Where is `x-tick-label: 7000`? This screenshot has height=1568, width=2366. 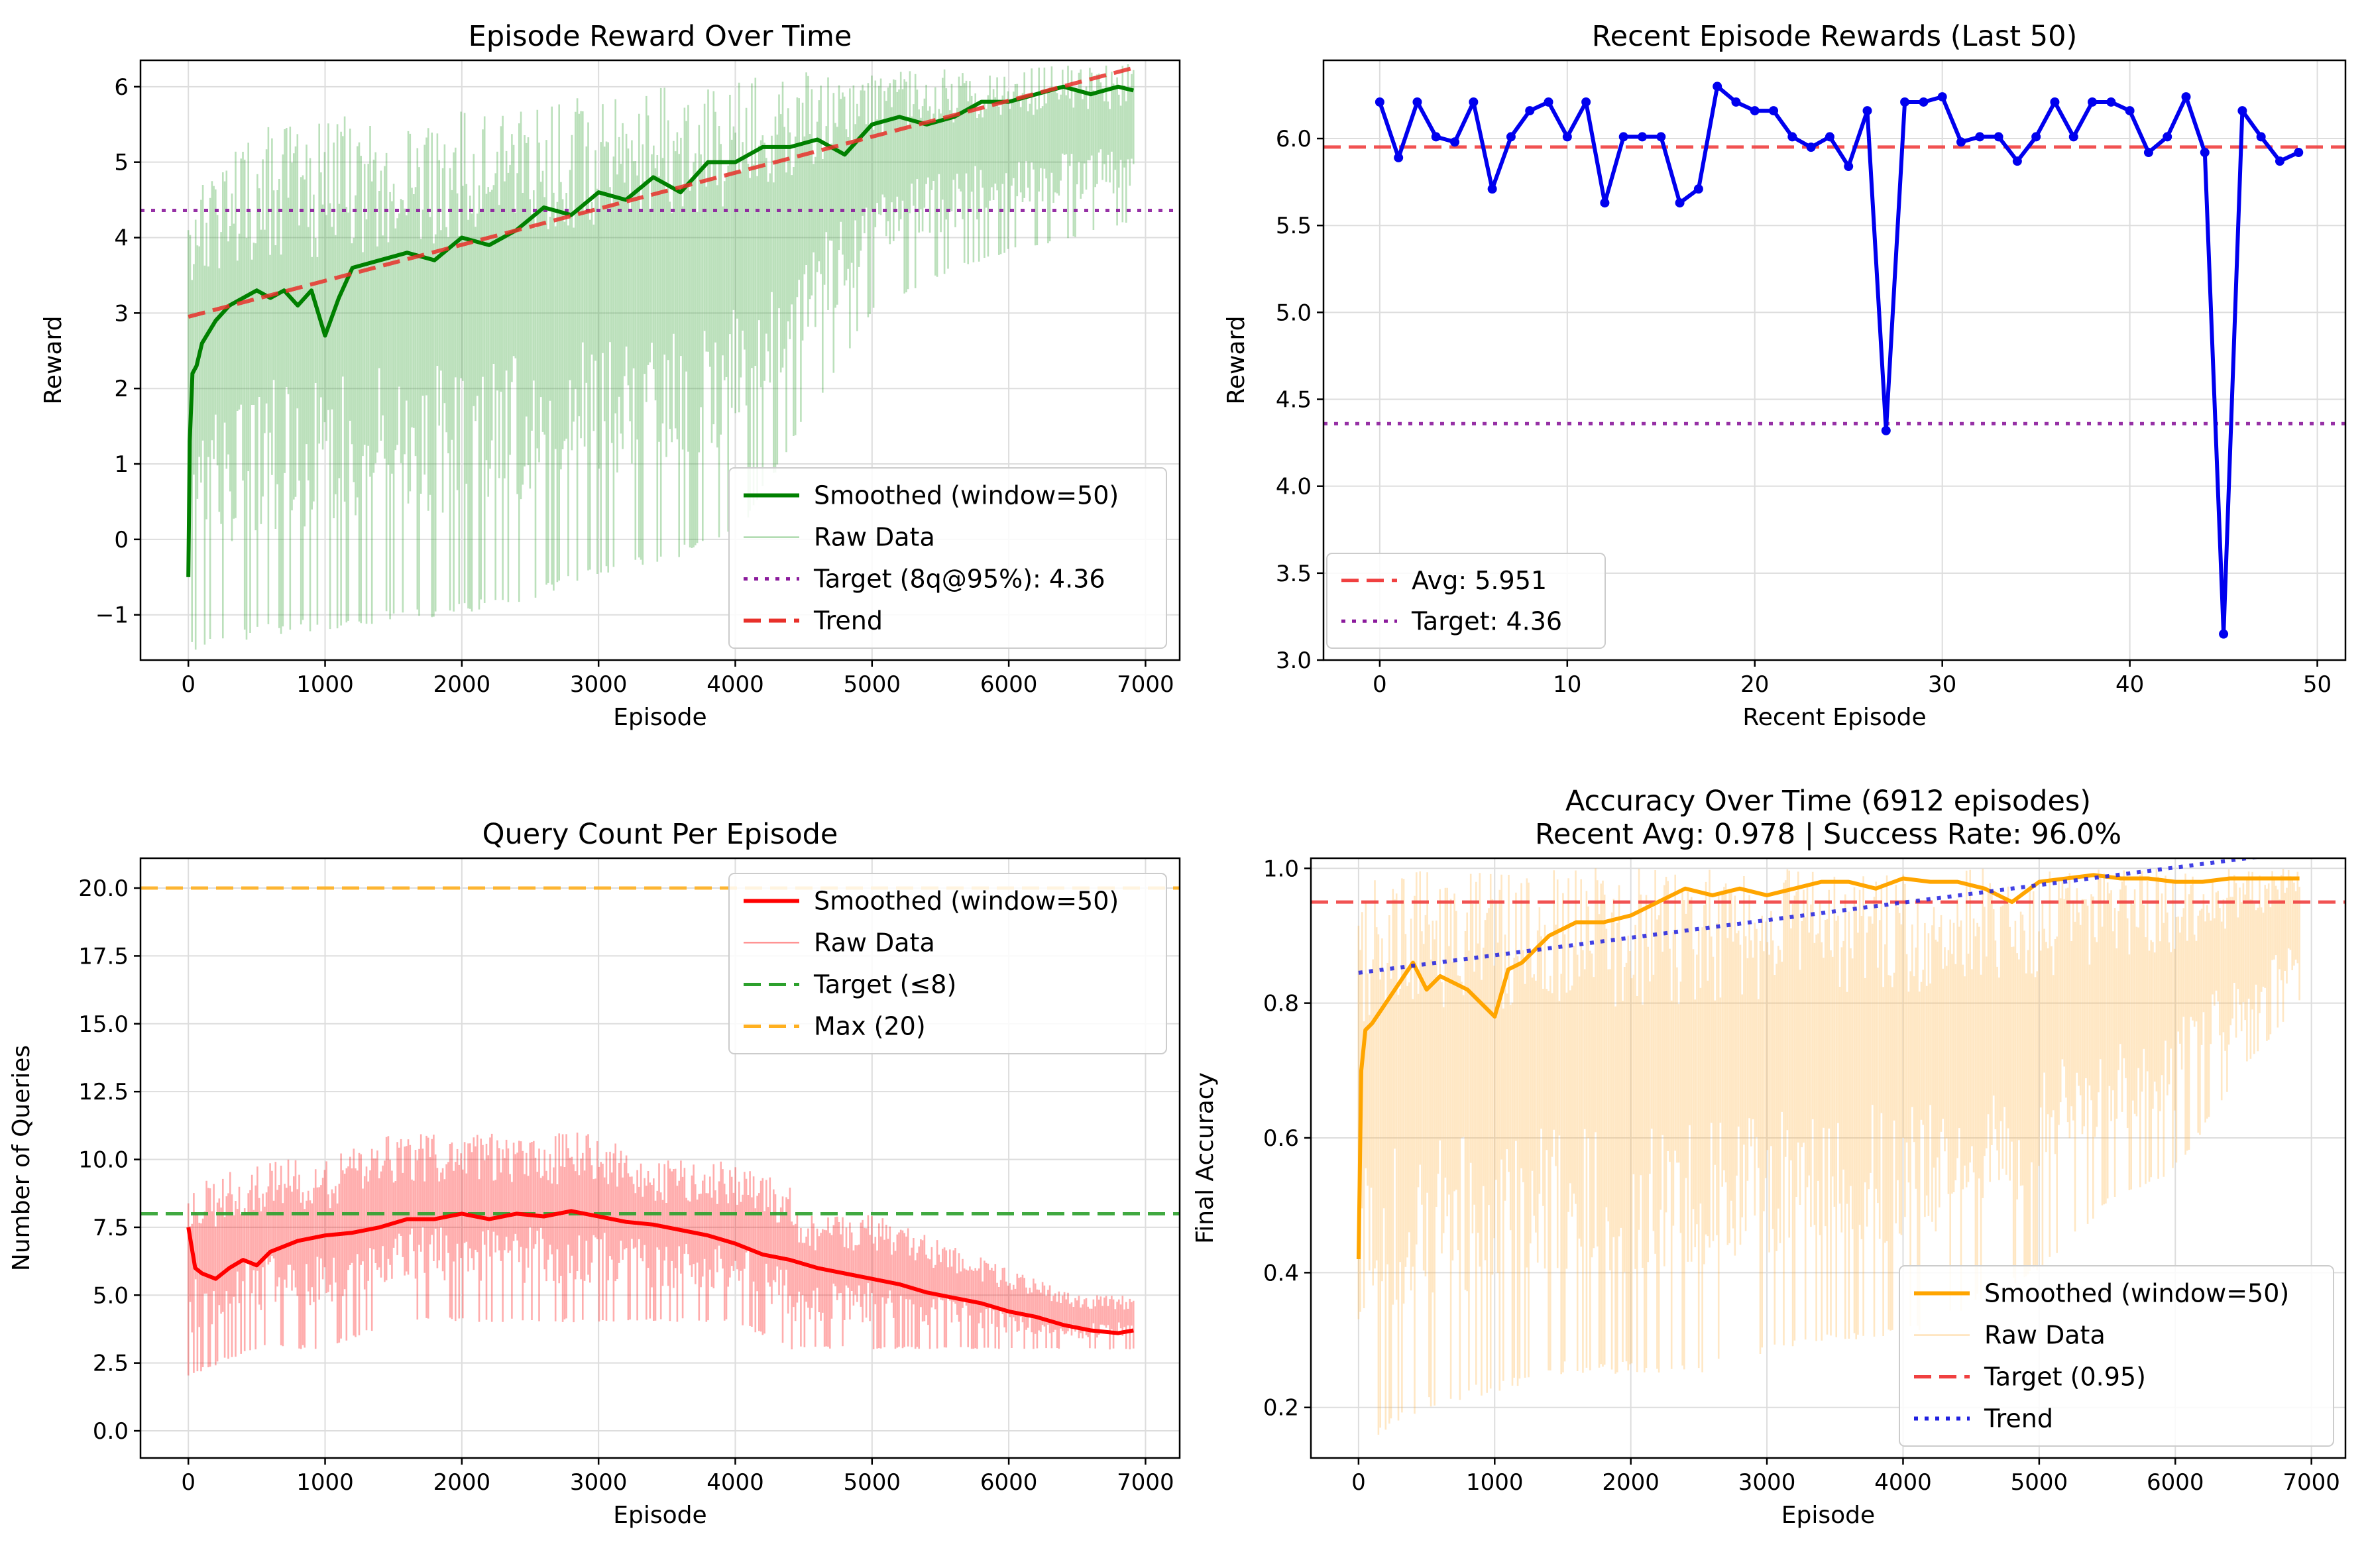 x-tick-label: 7000 is located at coordinates (2311, 1482).